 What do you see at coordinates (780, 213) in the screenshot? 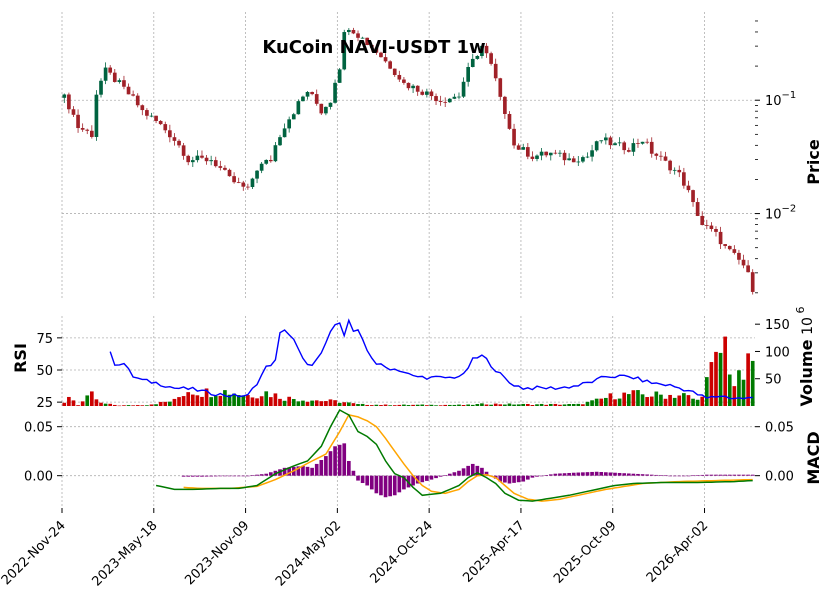
I see `price-tick-label: 10⁻²` at bounding box center [780, 213].